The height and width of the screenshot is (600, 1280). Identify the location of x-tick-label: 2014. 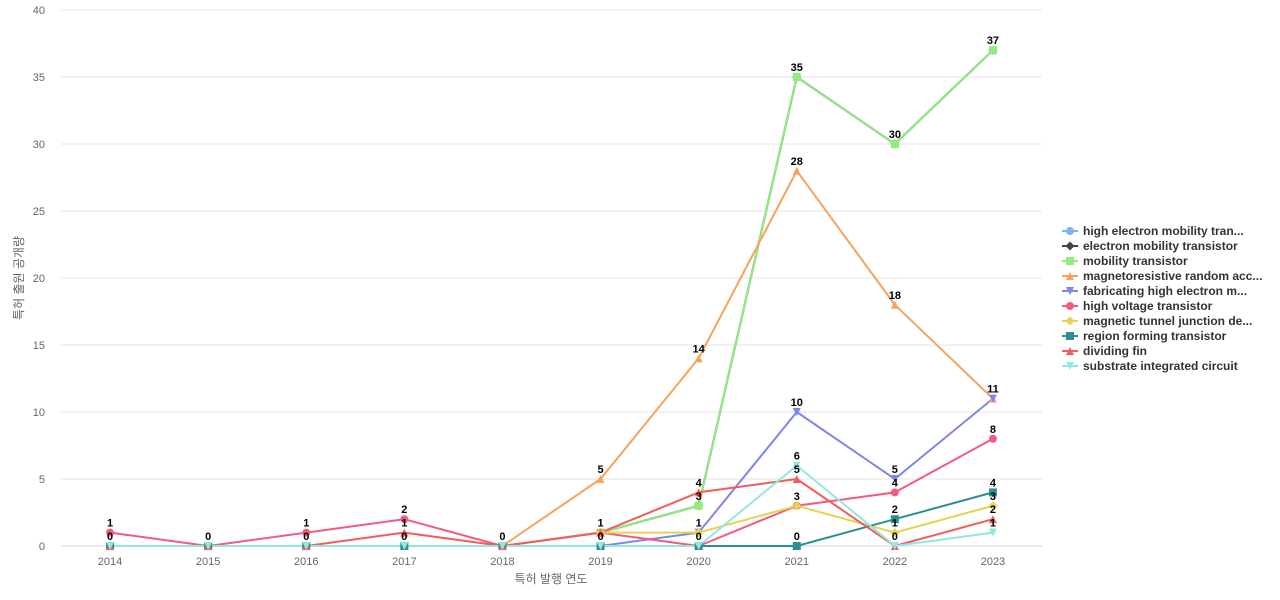
(110, 562).